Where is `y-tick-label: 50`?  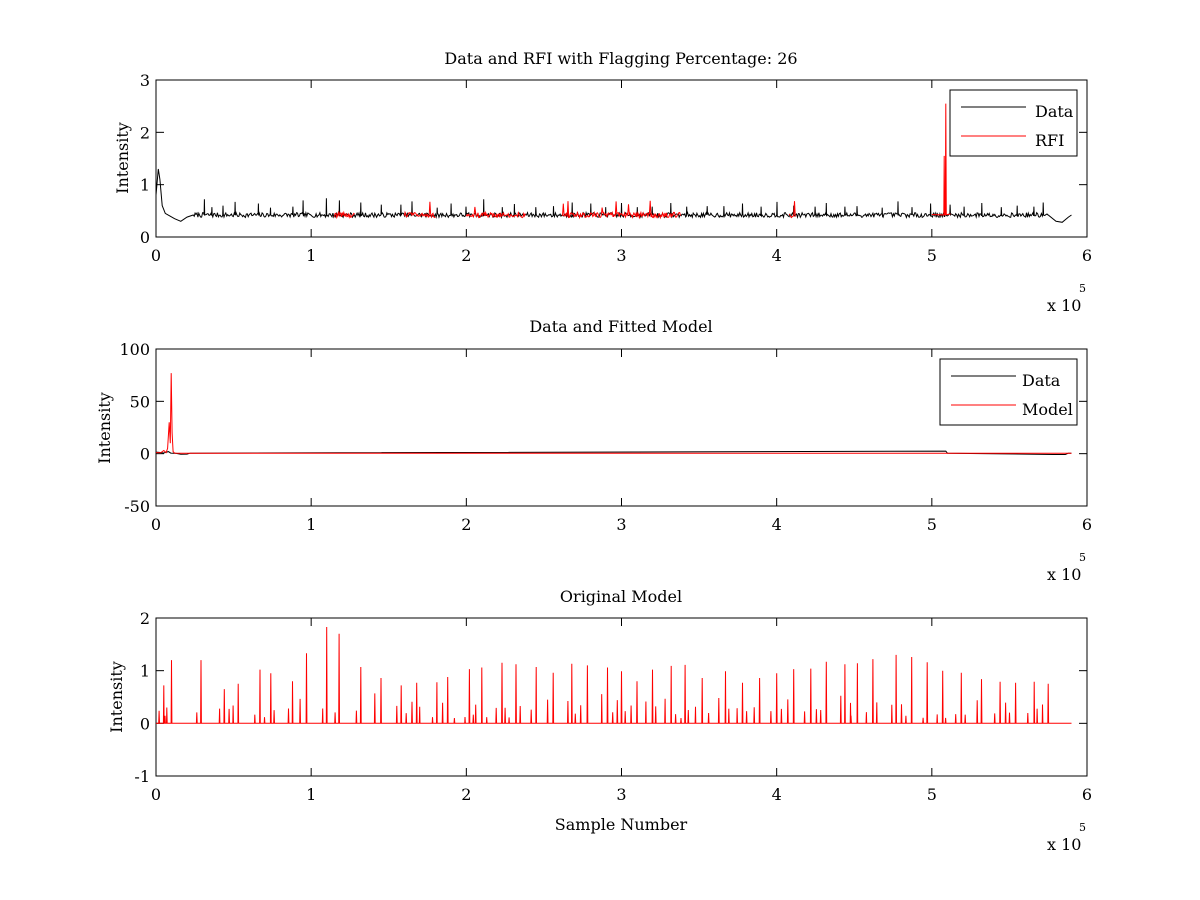
y-tick-label: 50 is located at coordinates (140, 401).